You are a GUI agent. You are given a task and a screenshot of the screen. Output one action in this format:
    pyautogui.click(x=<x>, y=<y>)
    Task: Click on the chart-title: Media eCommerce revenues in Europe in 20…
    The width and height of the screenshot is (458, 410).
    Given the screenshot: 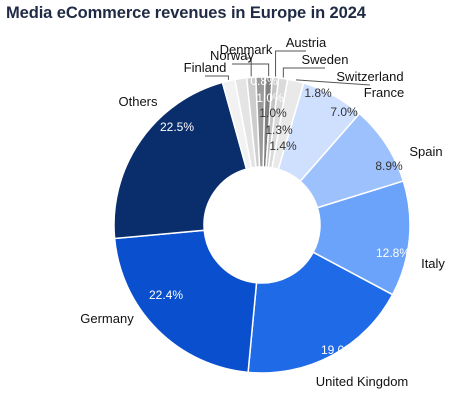 What is the action you would take?
    pyautogui.click(x=186, y=13)
    